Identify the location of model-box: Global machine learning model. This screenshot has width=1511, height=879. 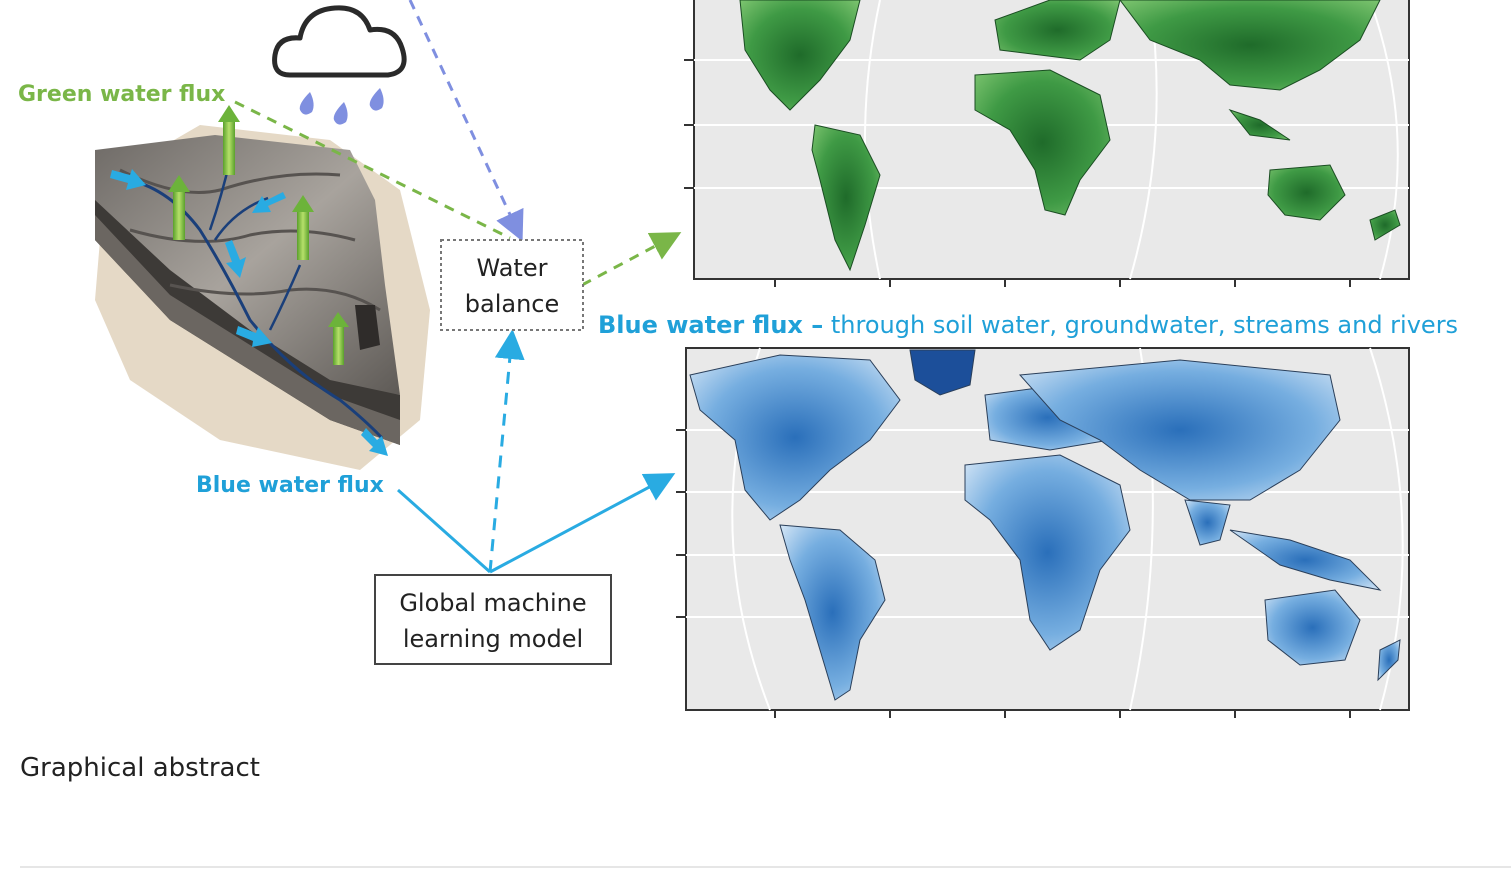
(493, 619).